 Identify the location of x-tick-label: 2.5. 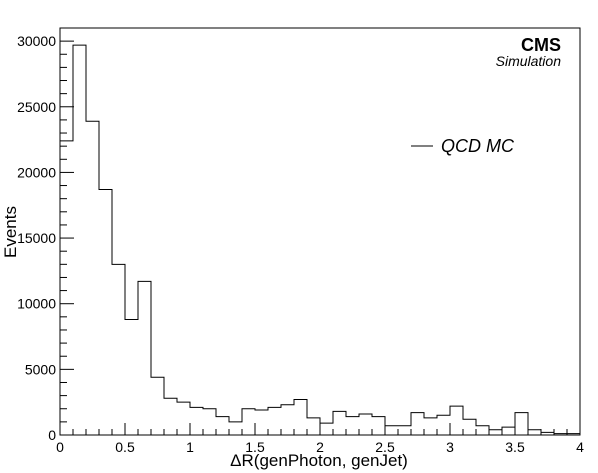
(385, 447).